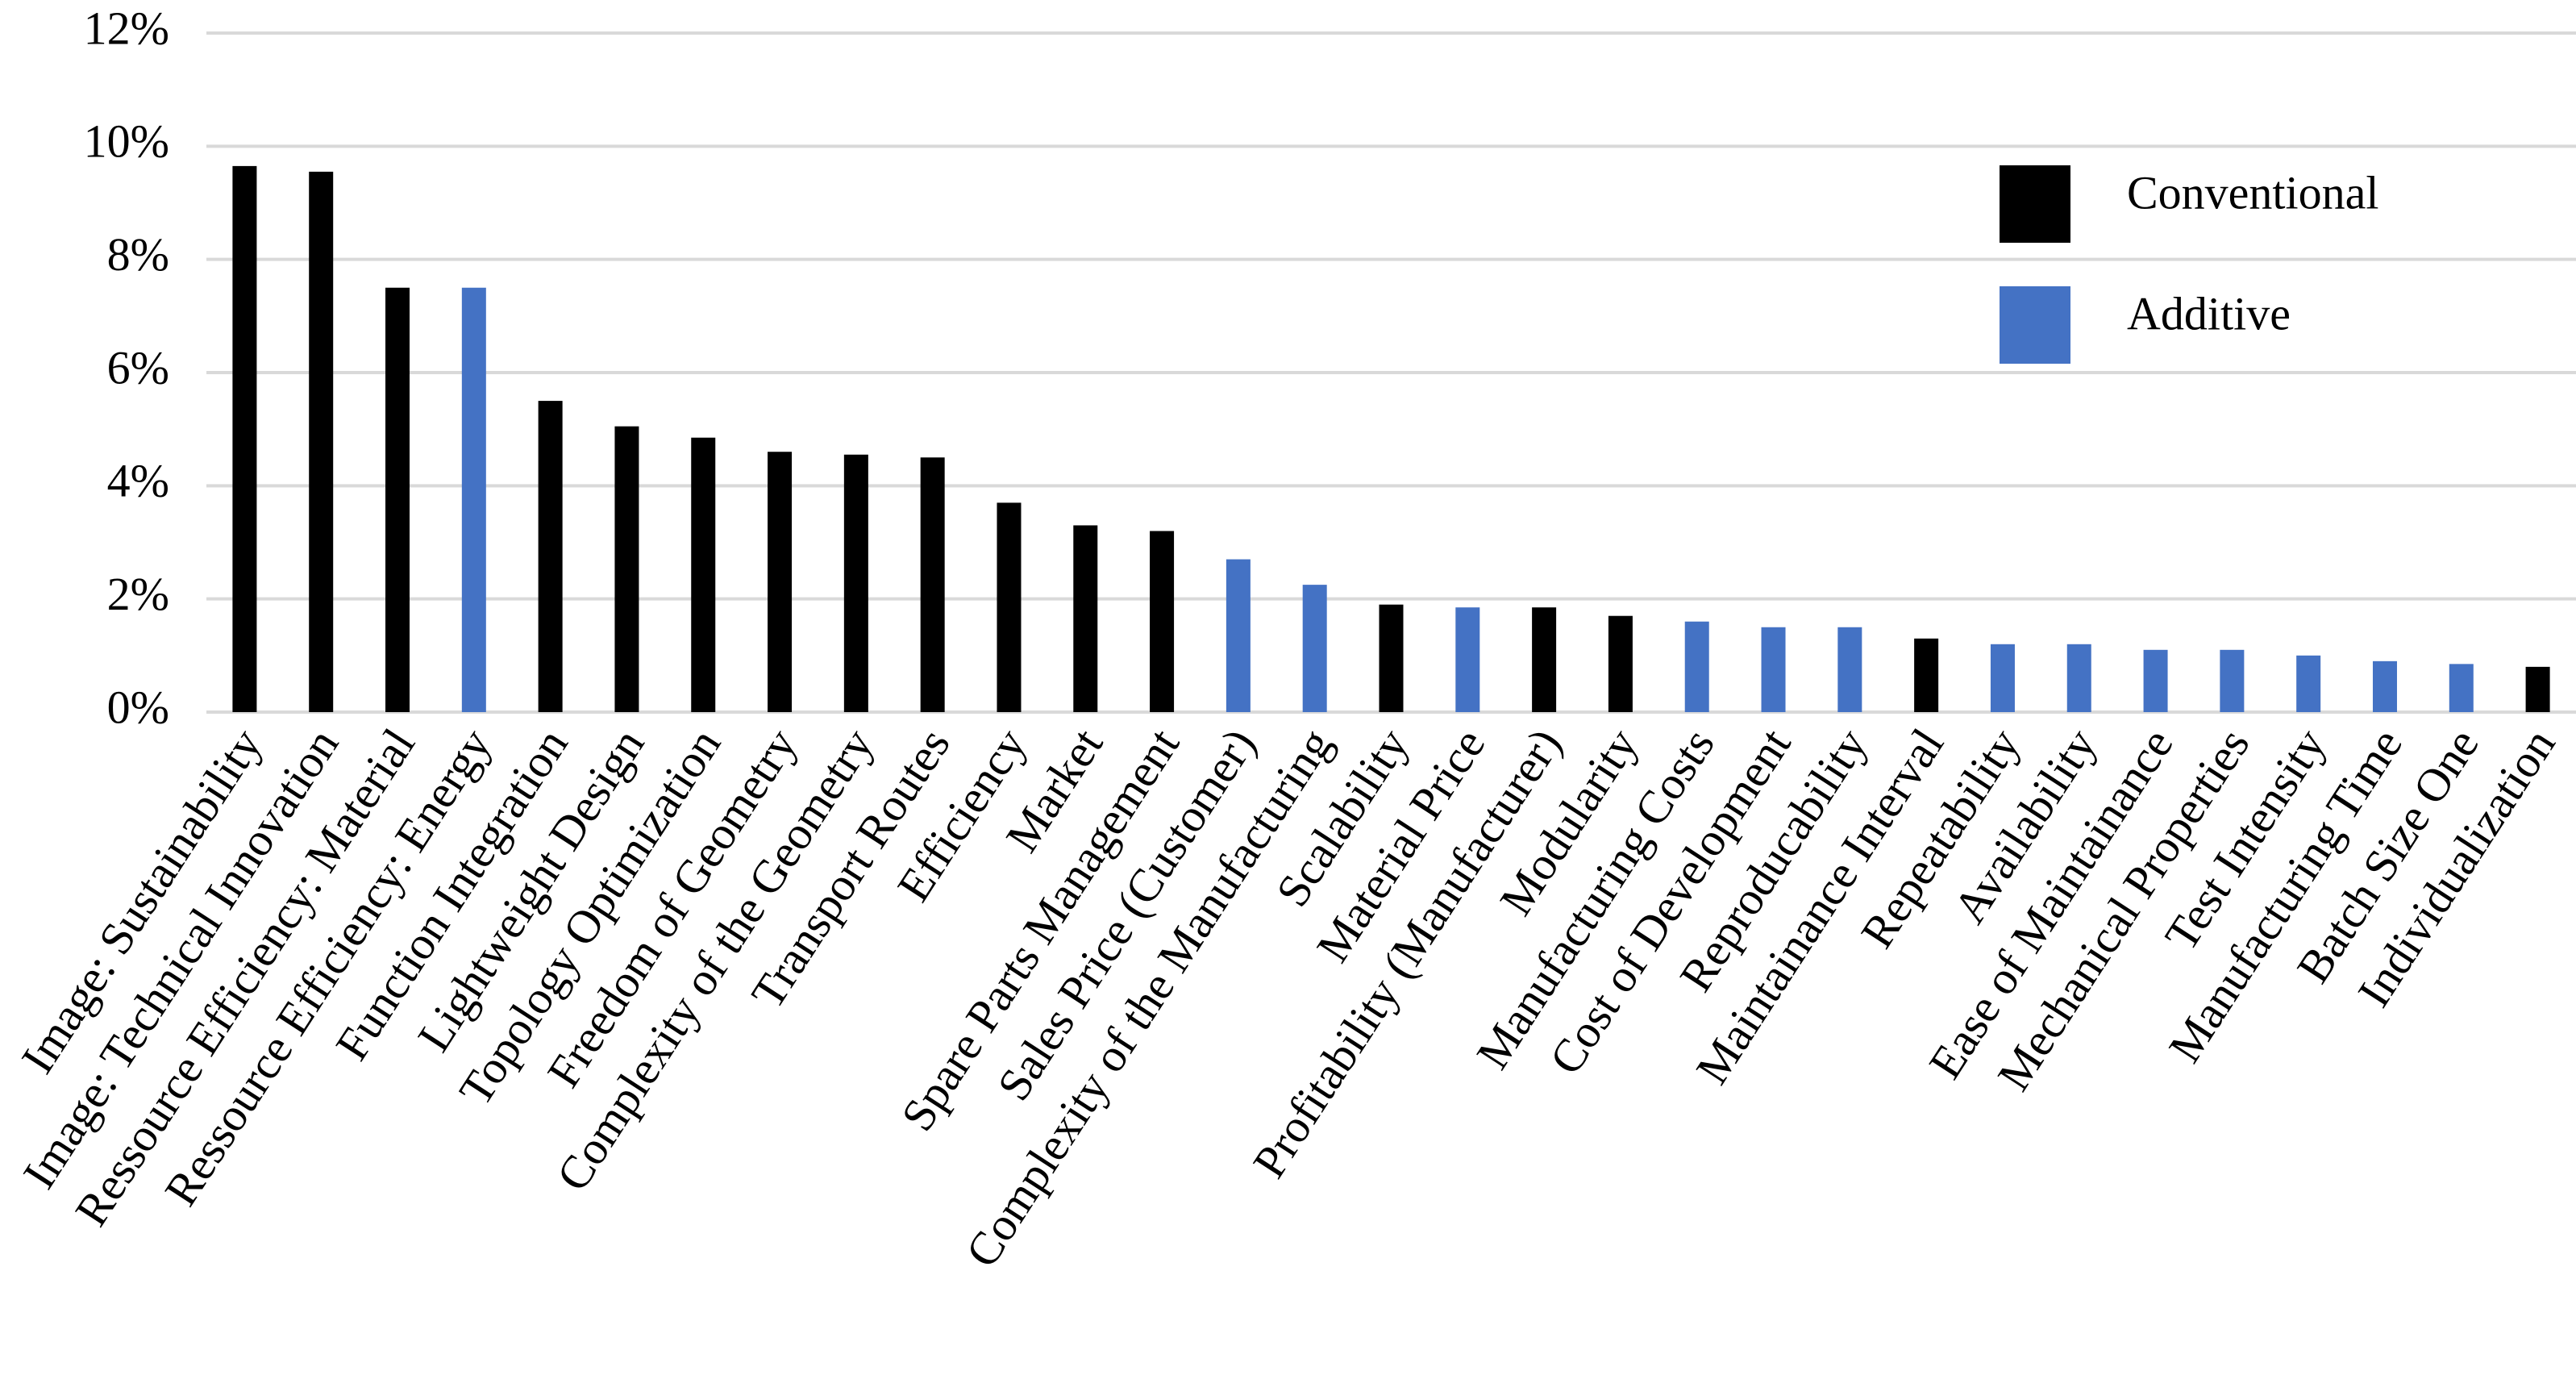 Image resolution: width=2576 pixels, height=1375 pixels. Describe the element at coordinates (127, 28) in the screenshot. I see `y-tick-label: 12%` at that location.